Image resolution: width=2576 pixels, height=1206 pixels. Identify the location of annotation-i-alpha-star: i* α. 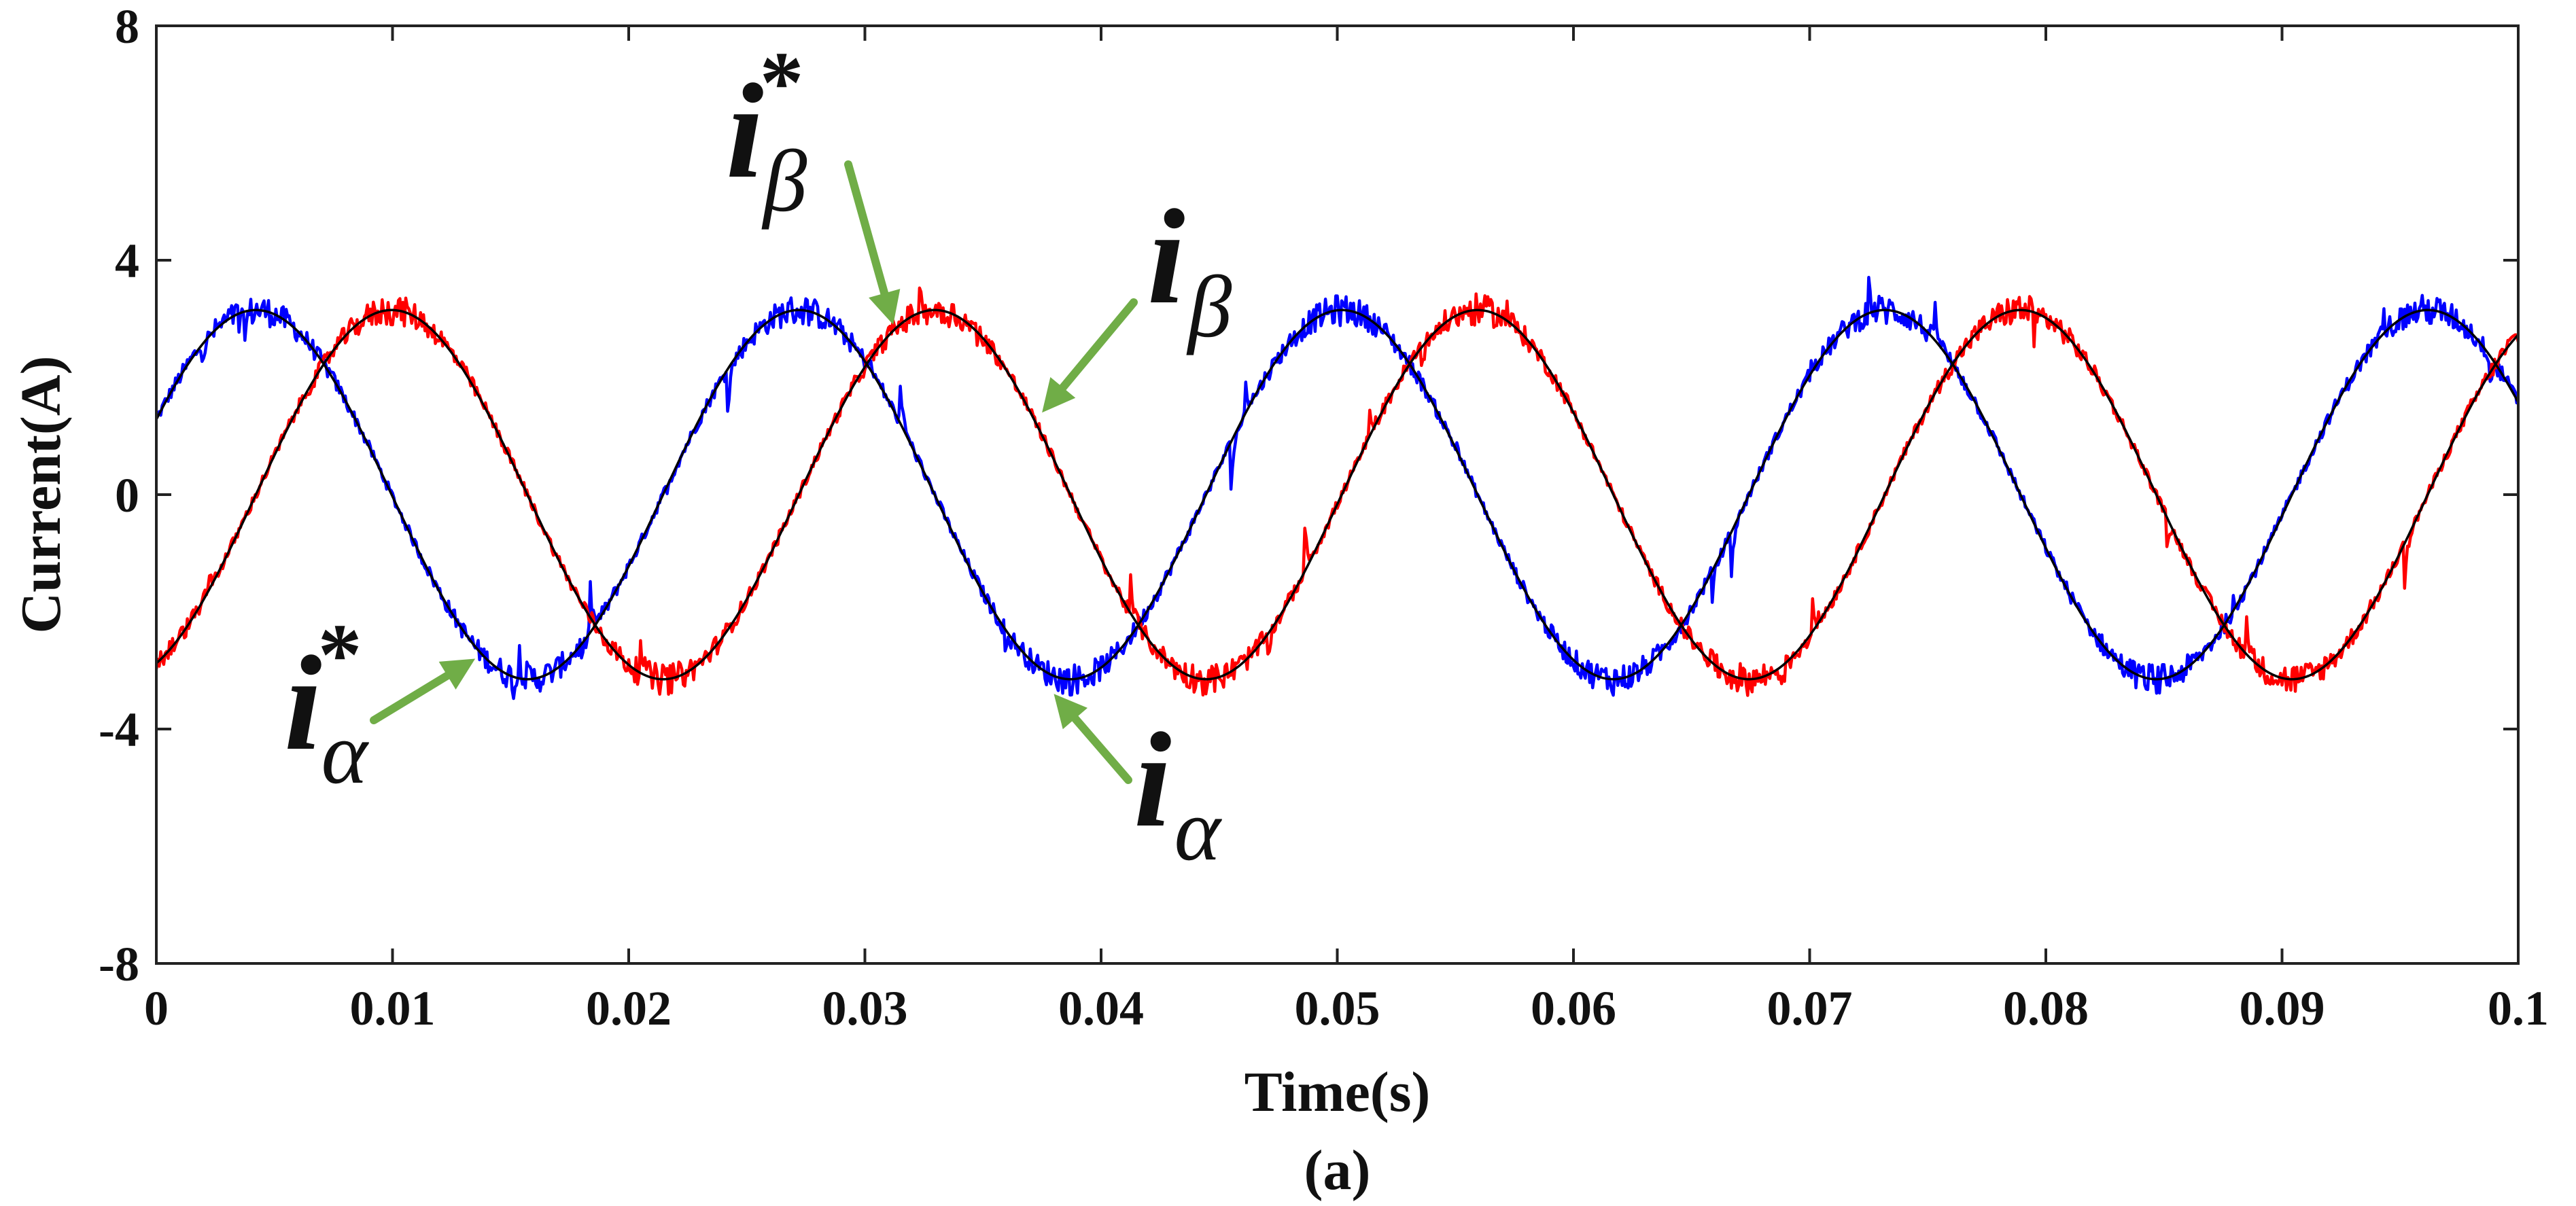
(380, 704).